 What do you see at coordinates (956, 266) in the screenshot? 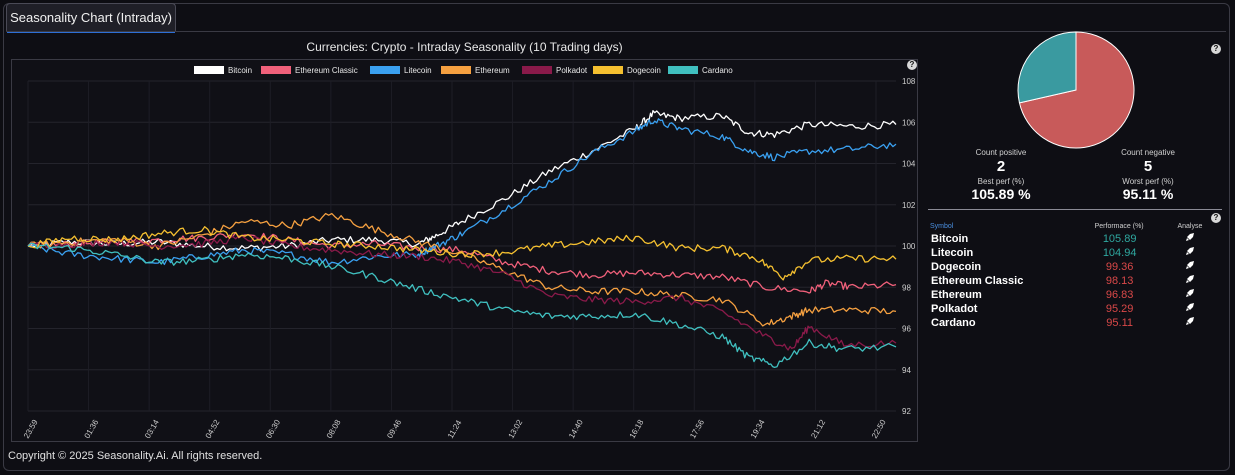
I see `symbol-cell: Dogecoin` at bounding box center [956, 266].